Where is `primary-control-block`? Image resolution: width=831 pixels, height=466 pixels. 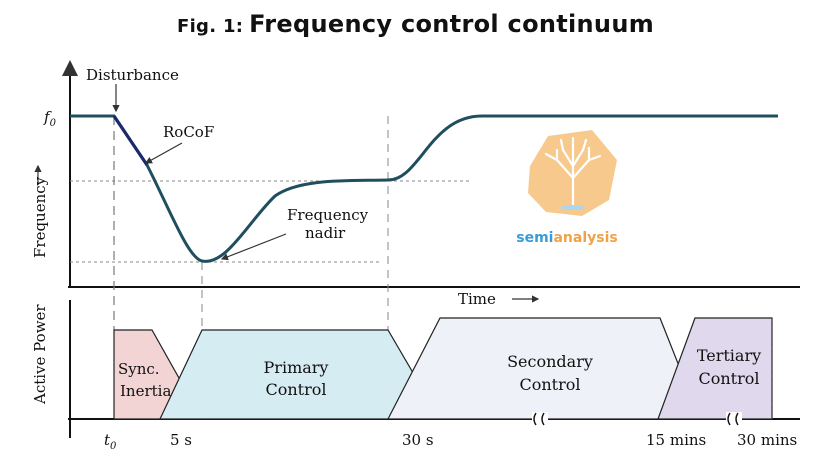 primary-control-block is located at coordinates (300, 374).